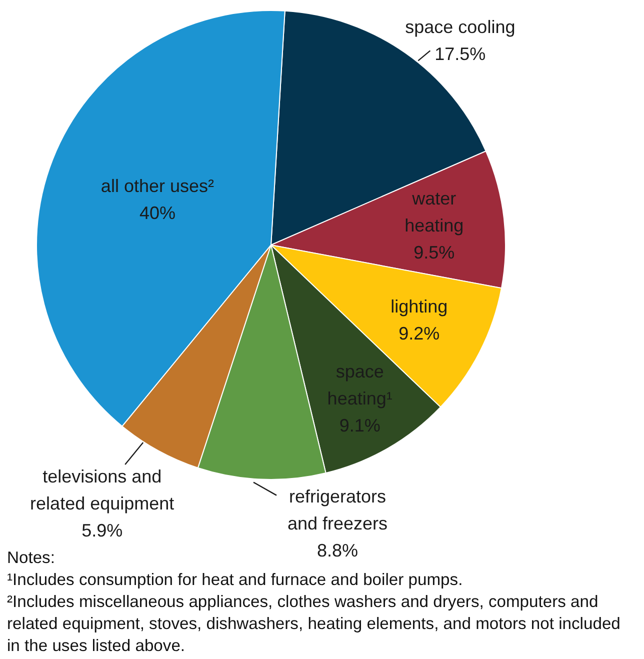  I want to click on slice-label: lighting, so click(419, 306).